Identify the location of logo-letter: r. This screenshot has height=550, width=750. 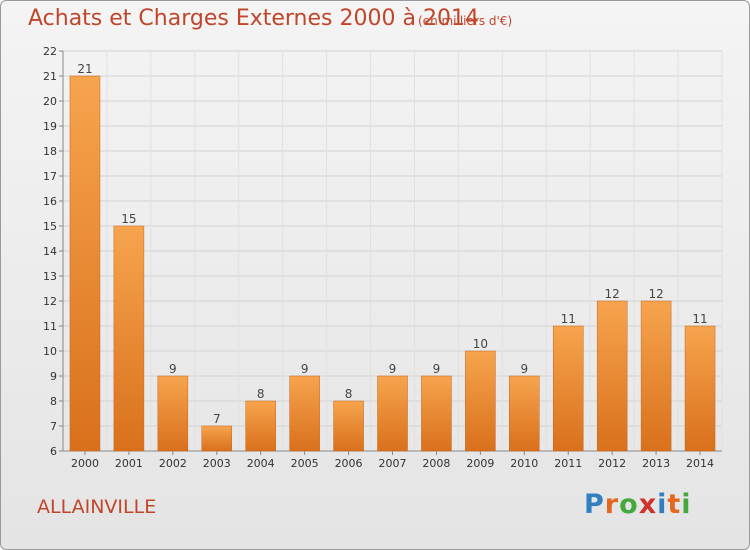
(612, 504).